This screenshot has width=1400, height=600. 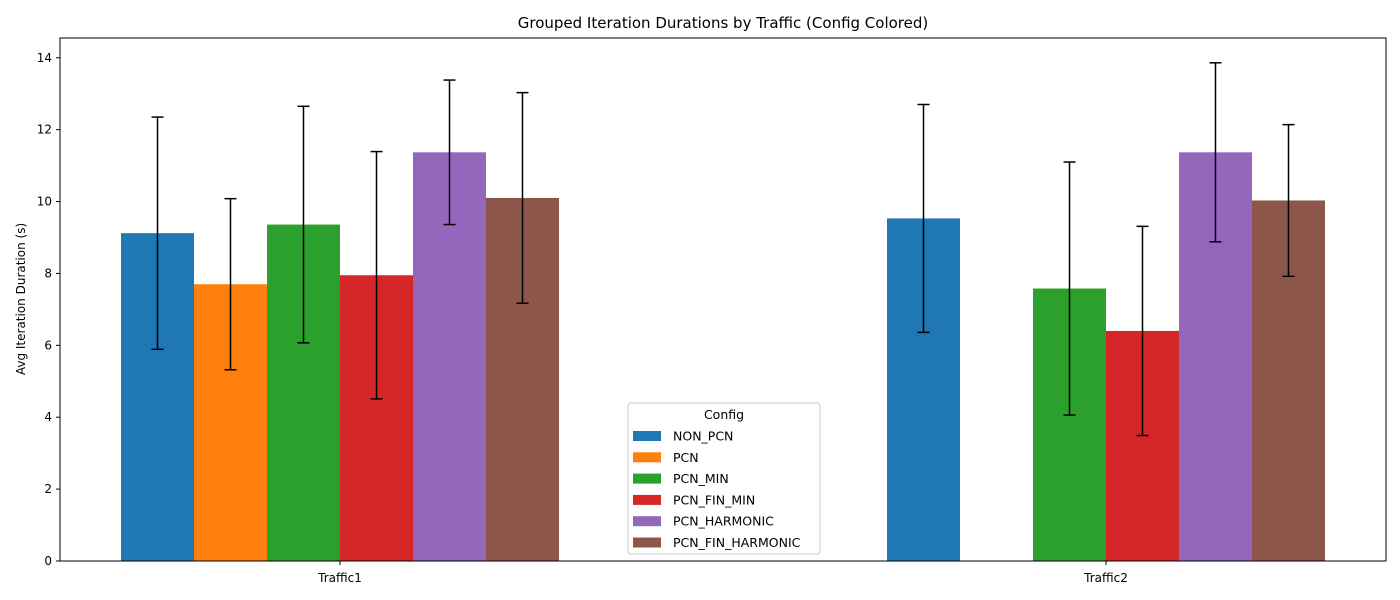 What do you see at coordinates (339, 578) in the screenshot?
I see `x-tick-label: Traffic1` at bounding box center [339, 578].